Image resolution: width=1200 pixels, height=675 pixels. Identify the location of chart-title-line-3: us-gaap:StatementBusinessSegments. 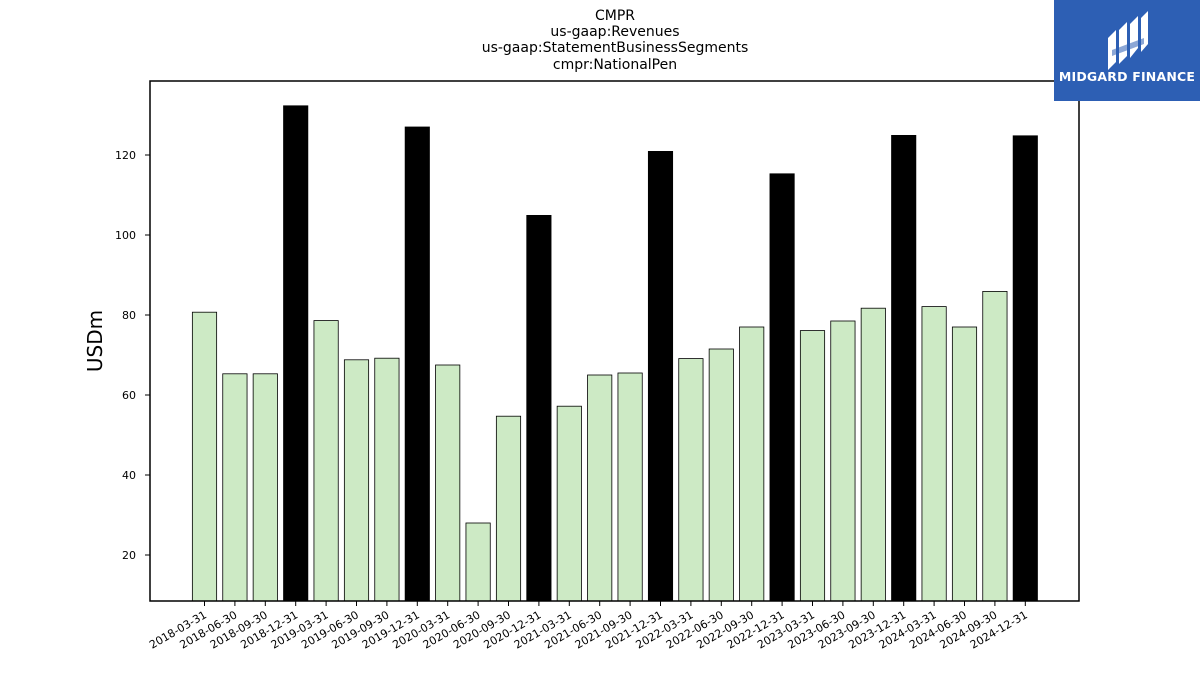
(615, 48).